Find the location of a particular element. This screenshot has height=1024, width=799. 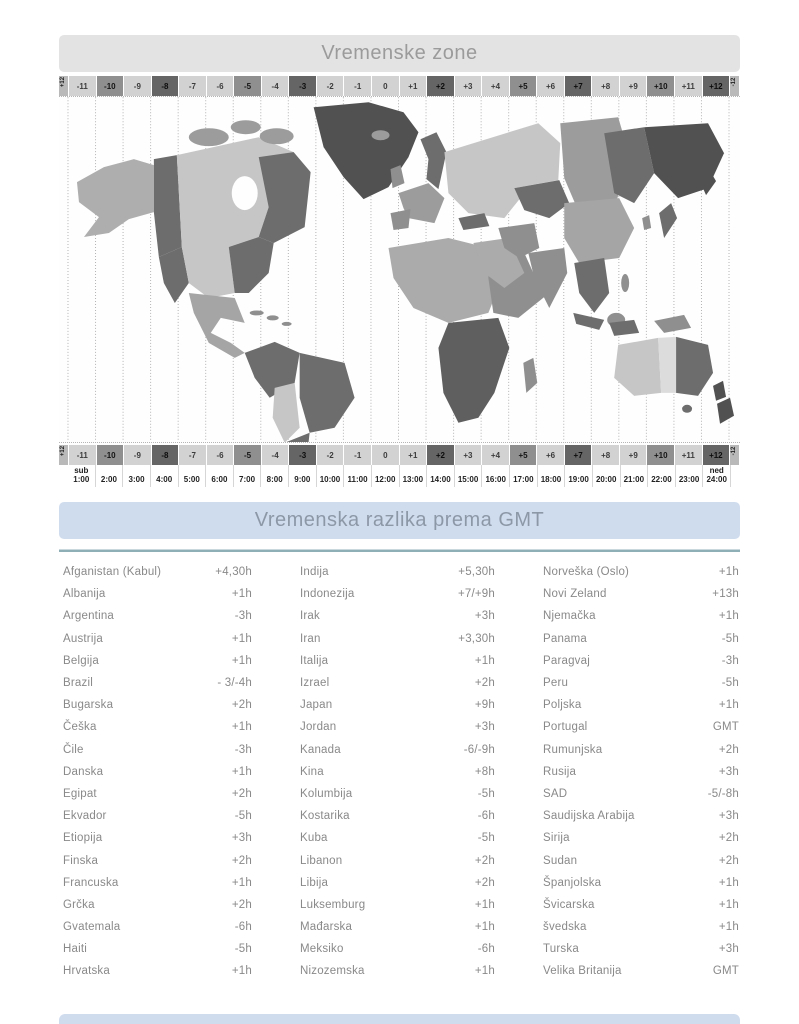

country-name: Kanada is located at coordinates (320, 749).